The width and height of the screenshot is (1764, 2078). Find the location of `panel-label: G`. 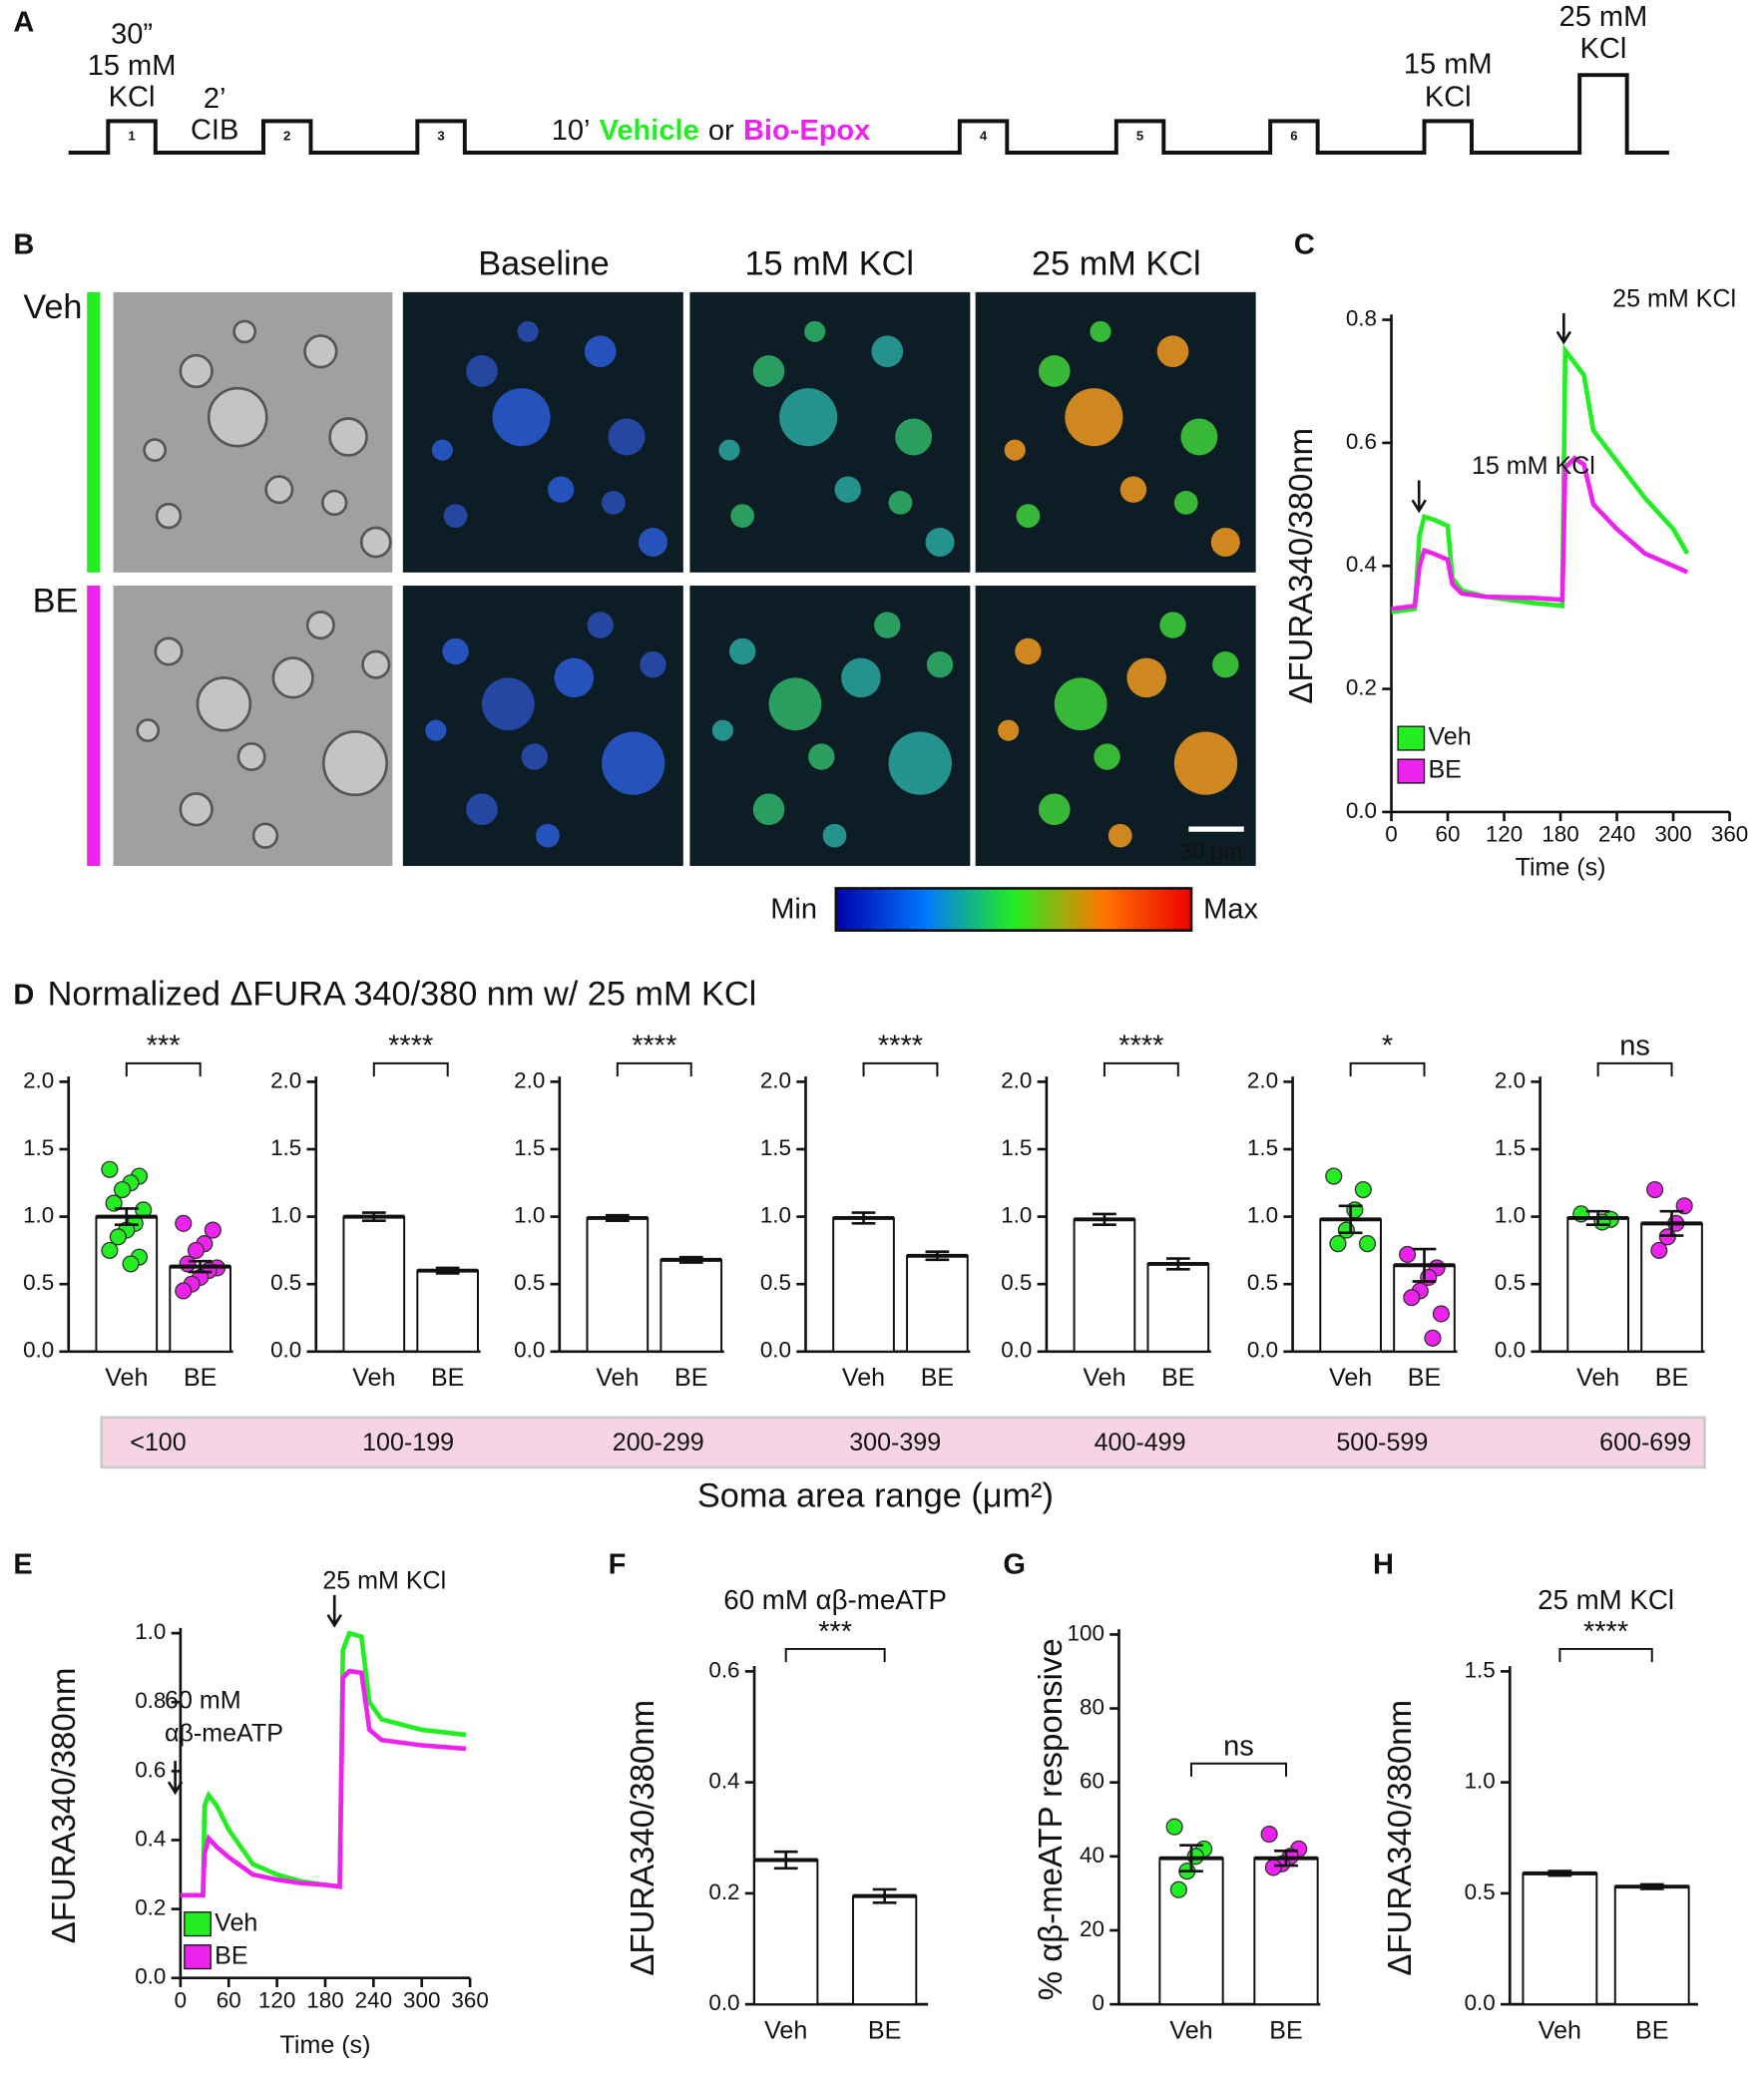

panel-label: G is located at coordinates (1014, 1565).